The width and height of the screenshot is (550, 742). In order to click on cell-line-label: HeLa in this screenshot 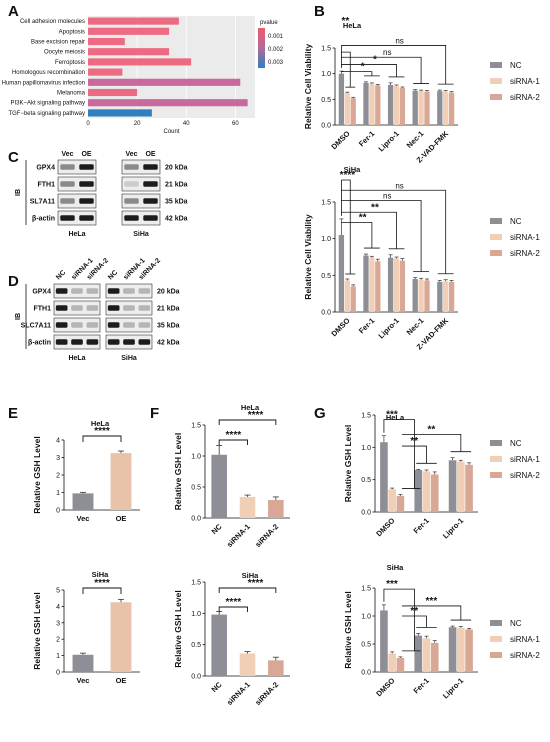, I will do `click(76, 358)`.